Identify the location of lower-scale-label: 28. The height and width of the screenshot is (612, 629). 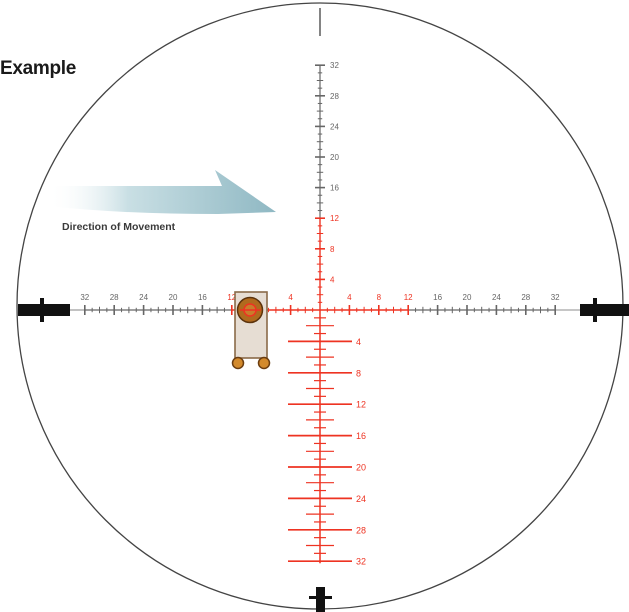
(361, 530).